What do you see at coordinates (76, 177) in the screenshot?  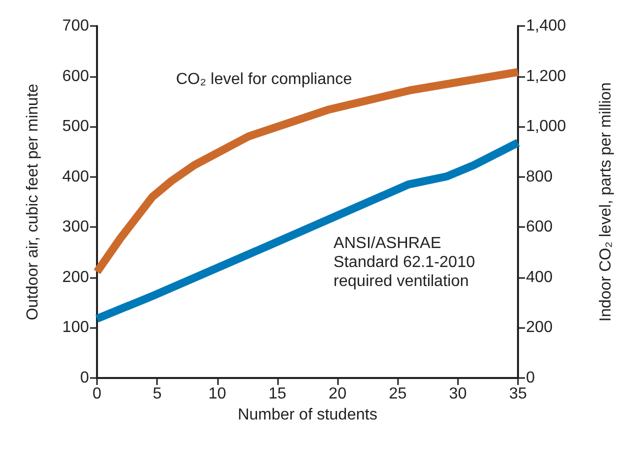 I see `y-tick-label: 400` at bounding box center [76, 177].